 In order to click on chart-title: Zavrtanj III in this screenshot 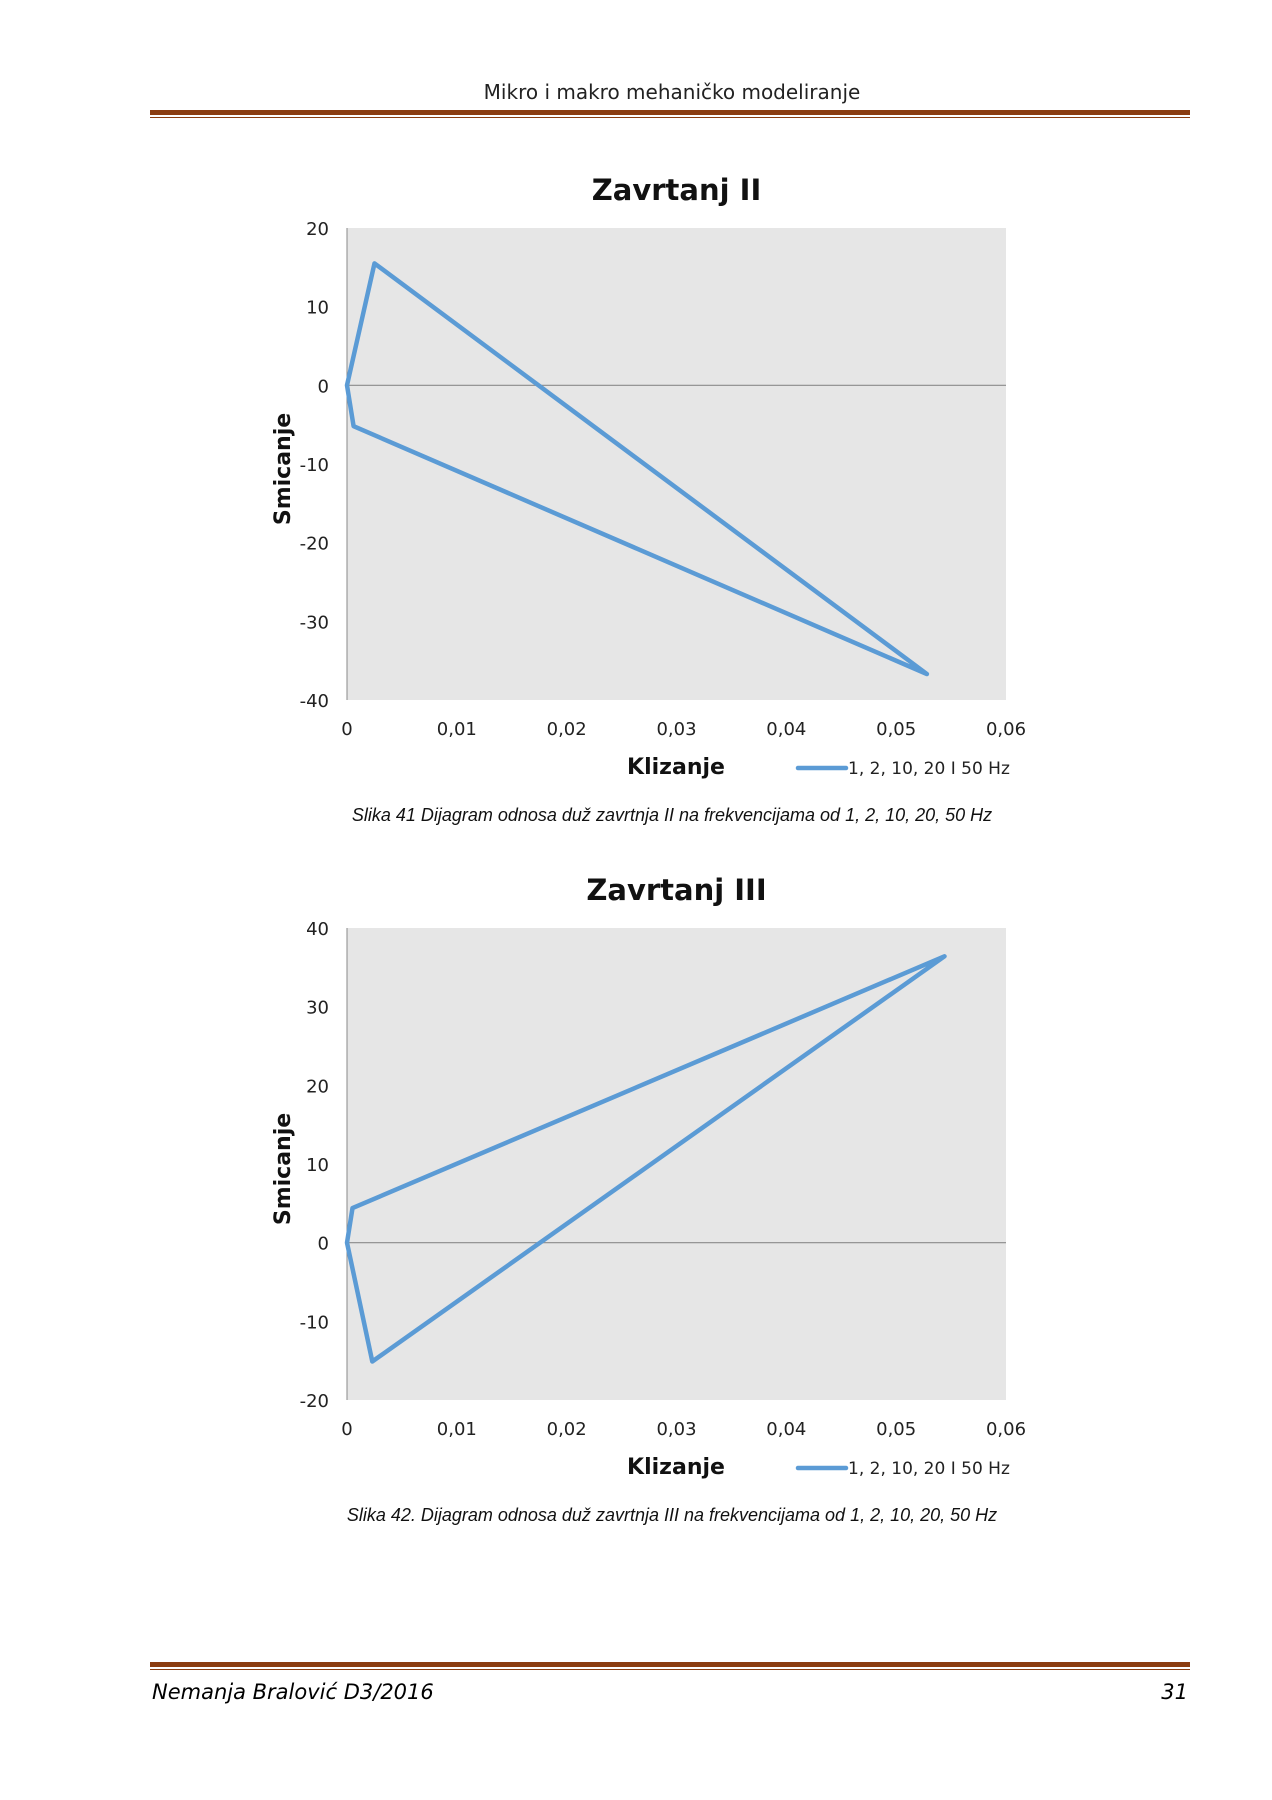, I will do `click(676, 890)`.